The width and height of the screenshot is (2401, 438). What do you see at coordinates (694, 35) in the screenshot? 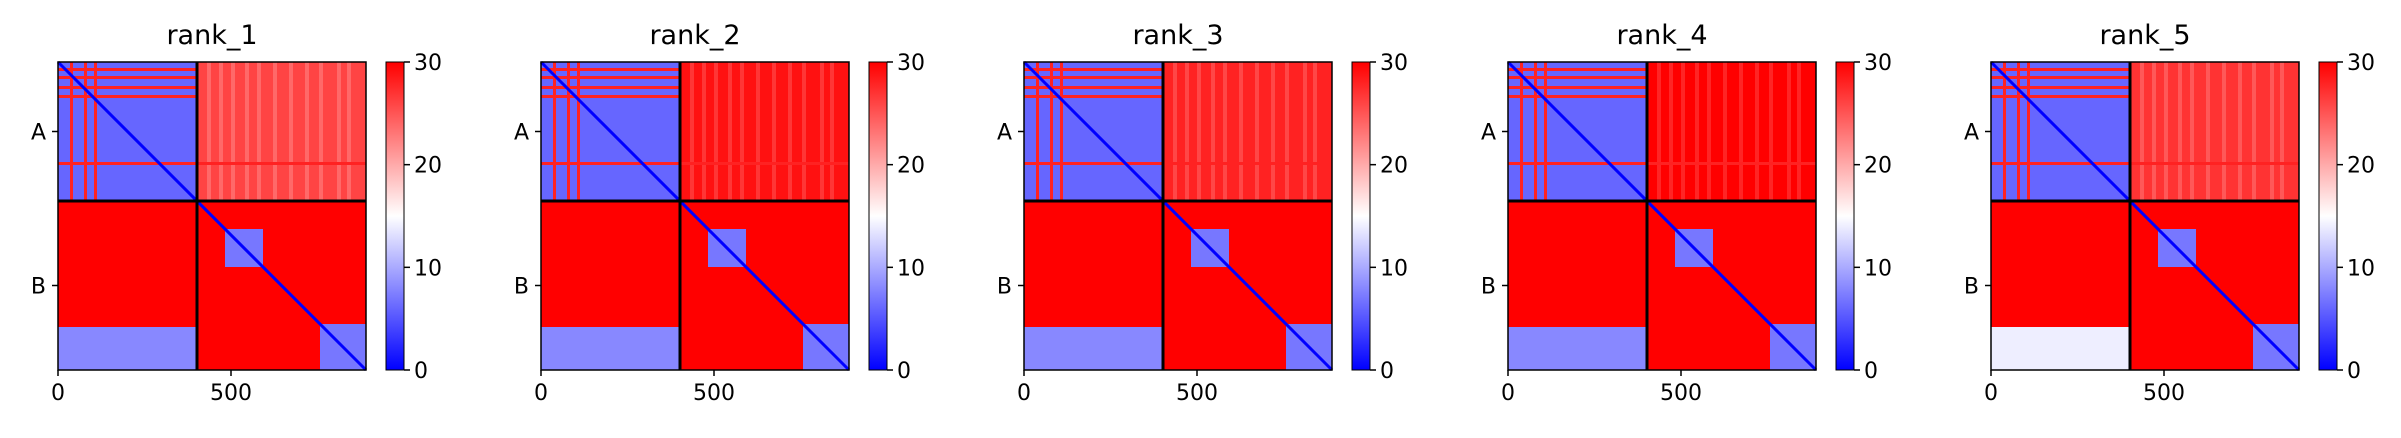
I see `panel-title: rank_2` at bounding box center [694, 35].